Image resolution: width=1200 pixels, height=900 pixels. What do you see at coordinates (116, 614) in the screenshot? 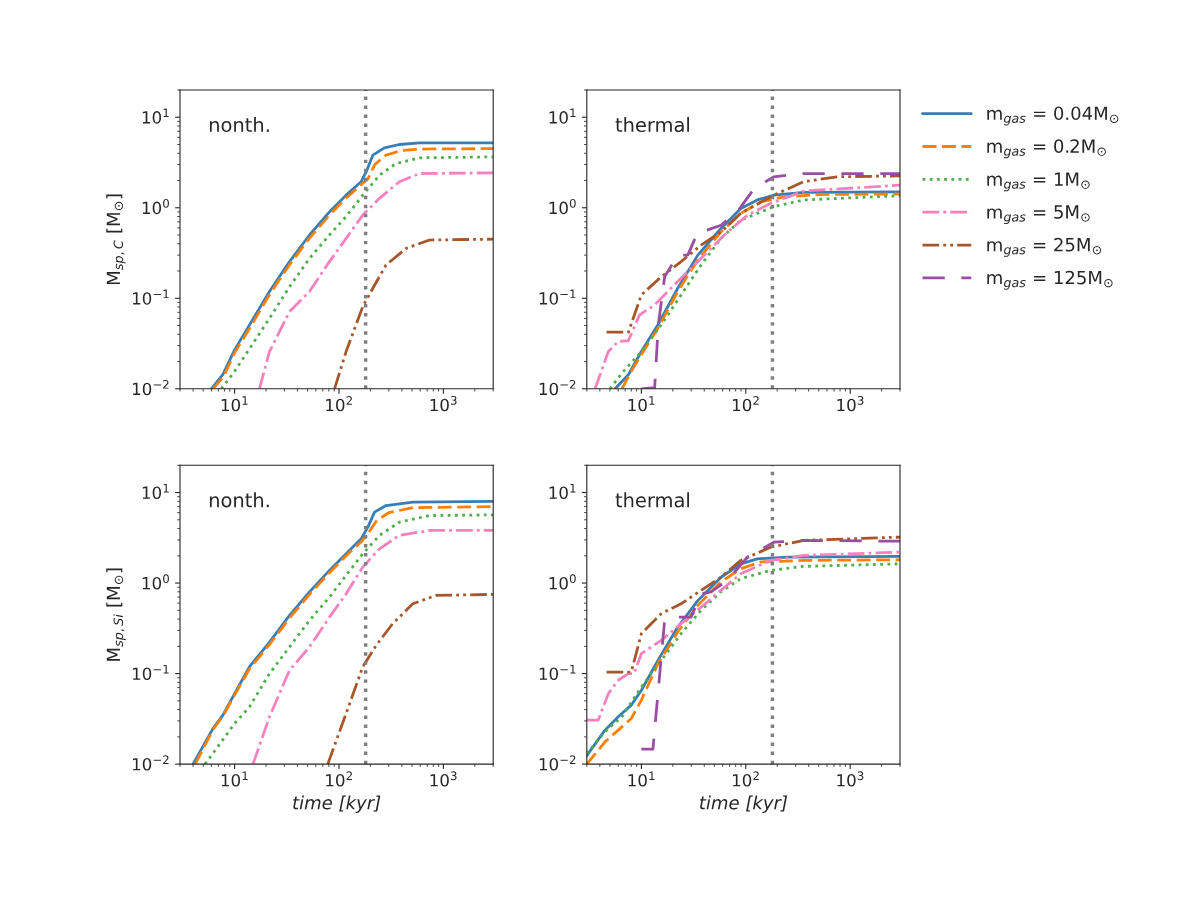
I see `y-axis-title: M$_{sp,Si}$ [M$_{⊙}$]` at bounding box center [116, 614].